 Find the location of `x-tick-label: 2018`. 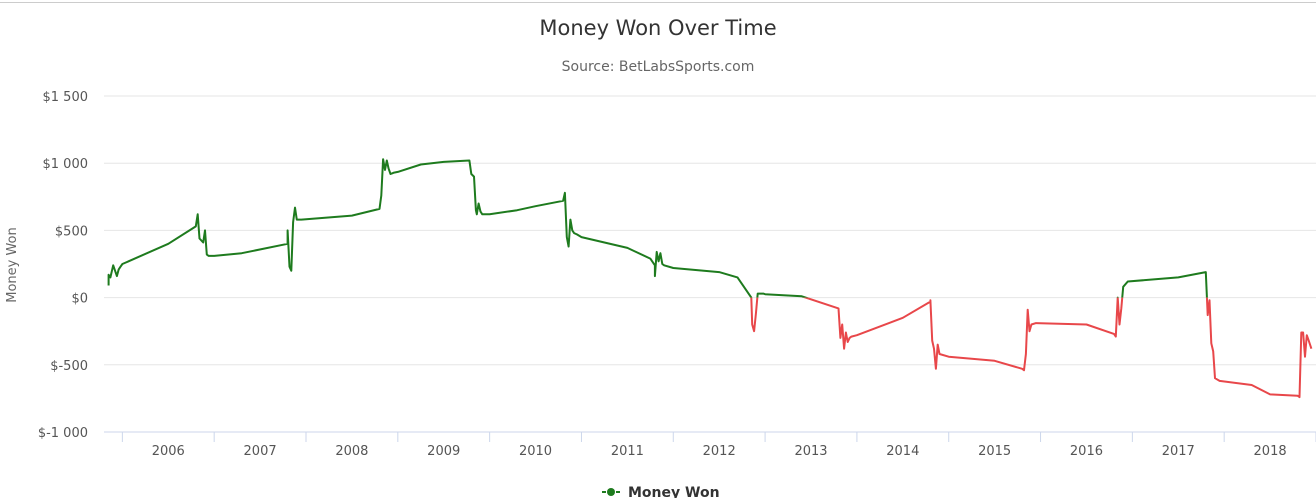

x-tick-label: 2018 is located at coordinates (1270, 451).